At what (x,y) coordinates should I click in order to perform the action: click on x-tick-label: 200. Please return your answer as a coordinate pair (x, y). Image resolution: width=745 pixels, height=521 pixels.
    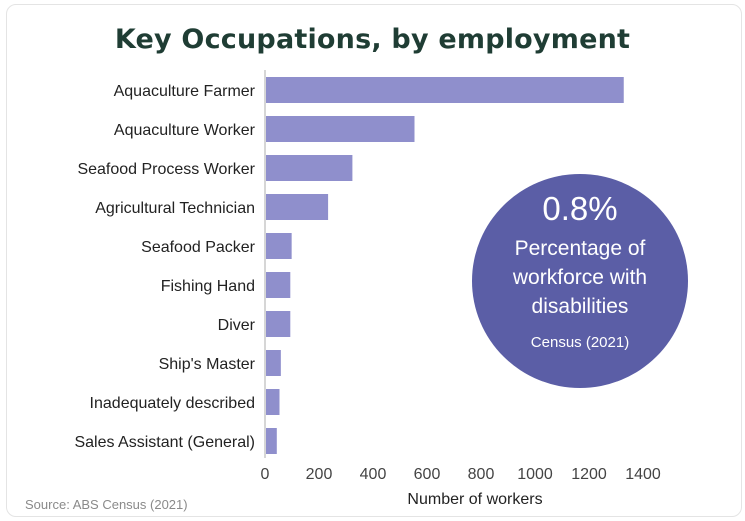
    Looking at the image, I should click on (319, 474).